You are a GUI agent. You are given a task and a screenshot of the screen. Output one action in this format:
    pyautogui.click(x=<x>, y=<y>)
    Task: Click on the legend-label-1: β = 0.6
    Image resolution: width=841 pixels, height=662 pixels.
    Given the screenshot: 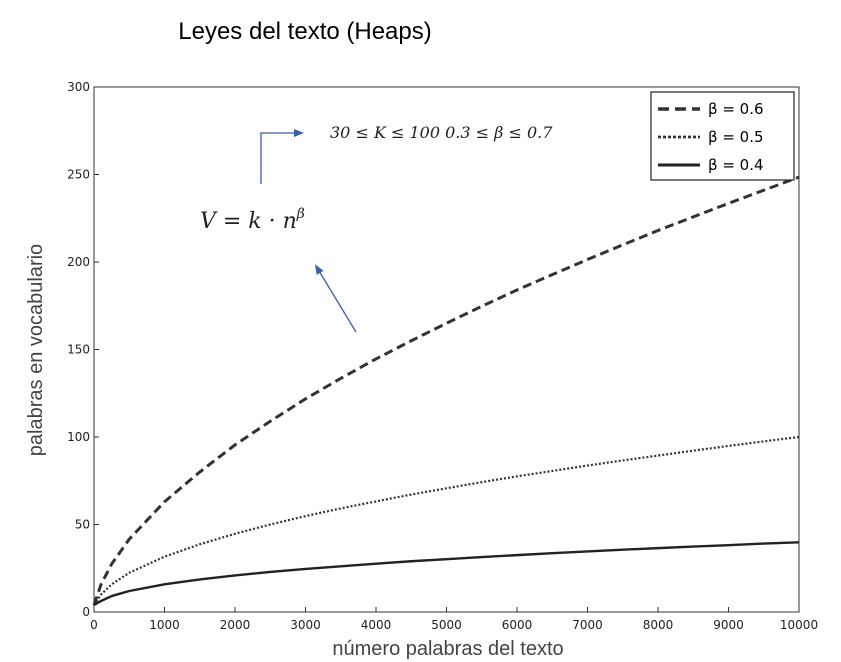 What is the action you would take?
    pyautogui.click(x=736, y=109)
    